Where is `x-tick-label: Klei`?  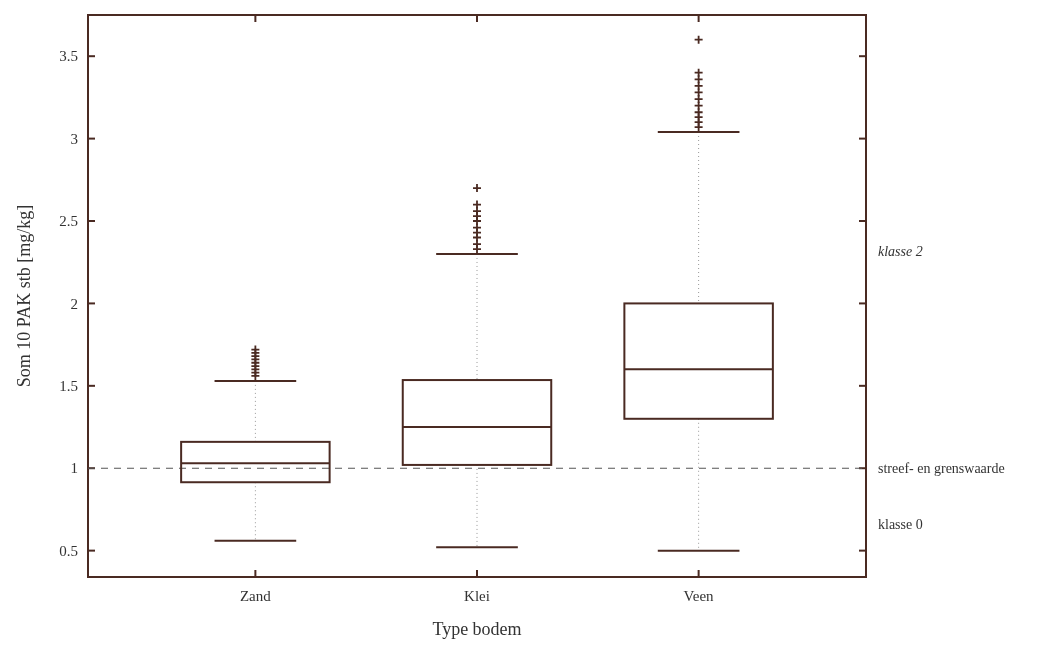
x-tick-label: Klei is located at coordinates (477, 596).